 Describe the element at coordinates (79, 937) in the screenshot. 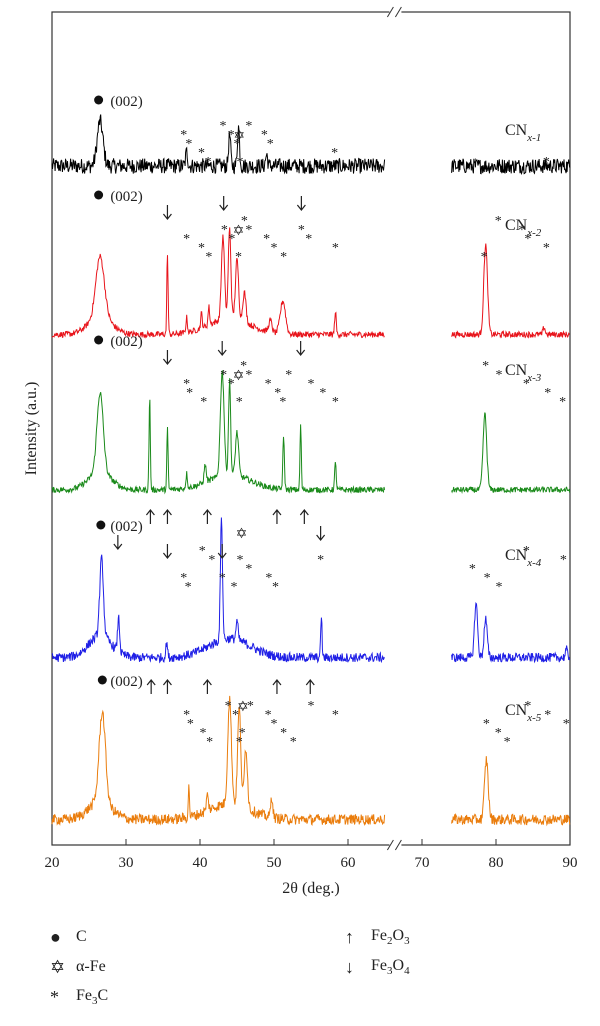

I see `legend-item-0: ● C` at that location.